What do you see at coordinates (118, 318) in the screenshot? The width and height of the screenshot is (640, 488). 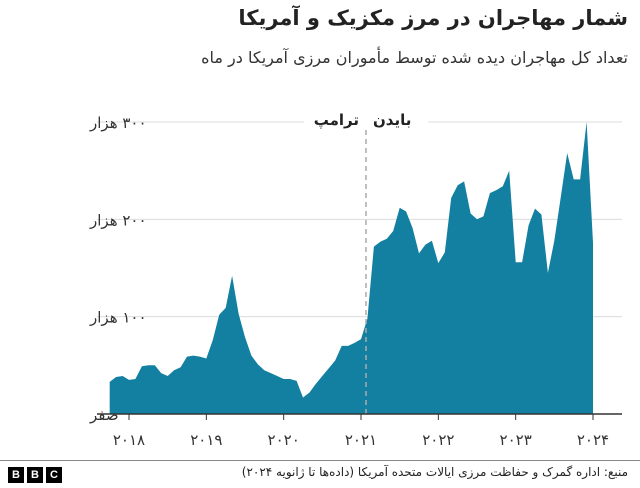 I see `y-tick-label: ۱۰۰ هزار` at bounding box center [118, 318].